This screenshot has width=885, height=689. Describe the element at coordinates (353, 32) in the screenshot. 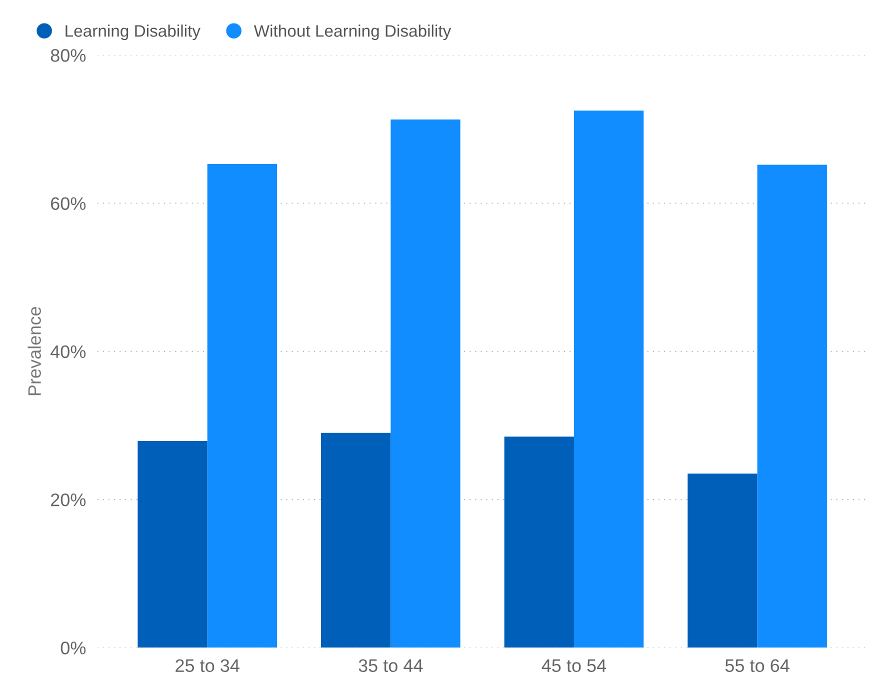

I see `legend-label: Without Learning Disability` at that location.